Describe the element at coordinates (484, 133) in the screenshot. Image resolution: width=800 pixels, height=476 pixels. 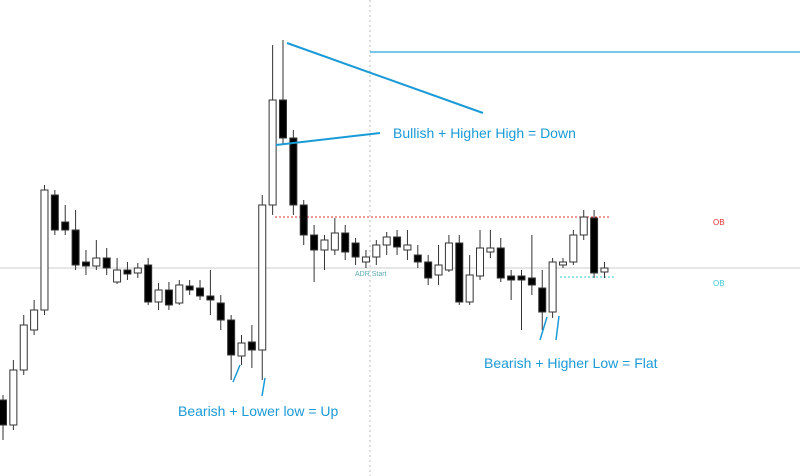
I see `annotation: Bullish + Higher High = Down` at that location.